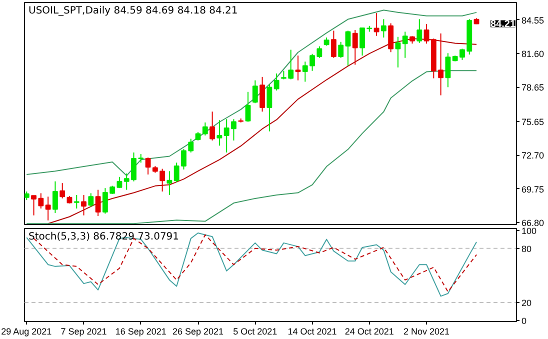 The image size is (548, 339). I want to click on x-tick-label: 16 Sep 2021, so click(140, 331).